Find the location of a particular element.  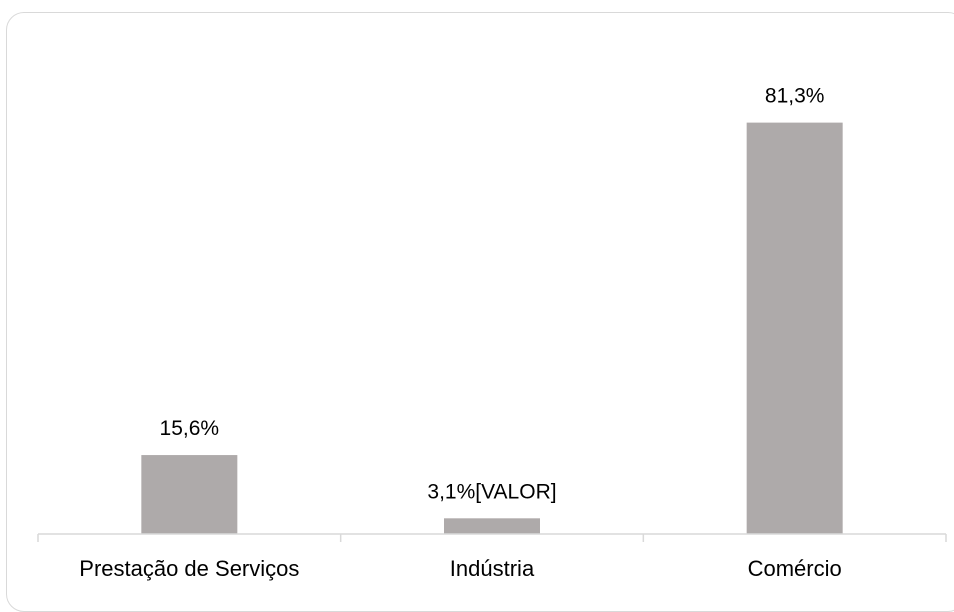

category-labels-group: Prestação de Serviços Indústria Comércio is located at coordinates (460, 568).